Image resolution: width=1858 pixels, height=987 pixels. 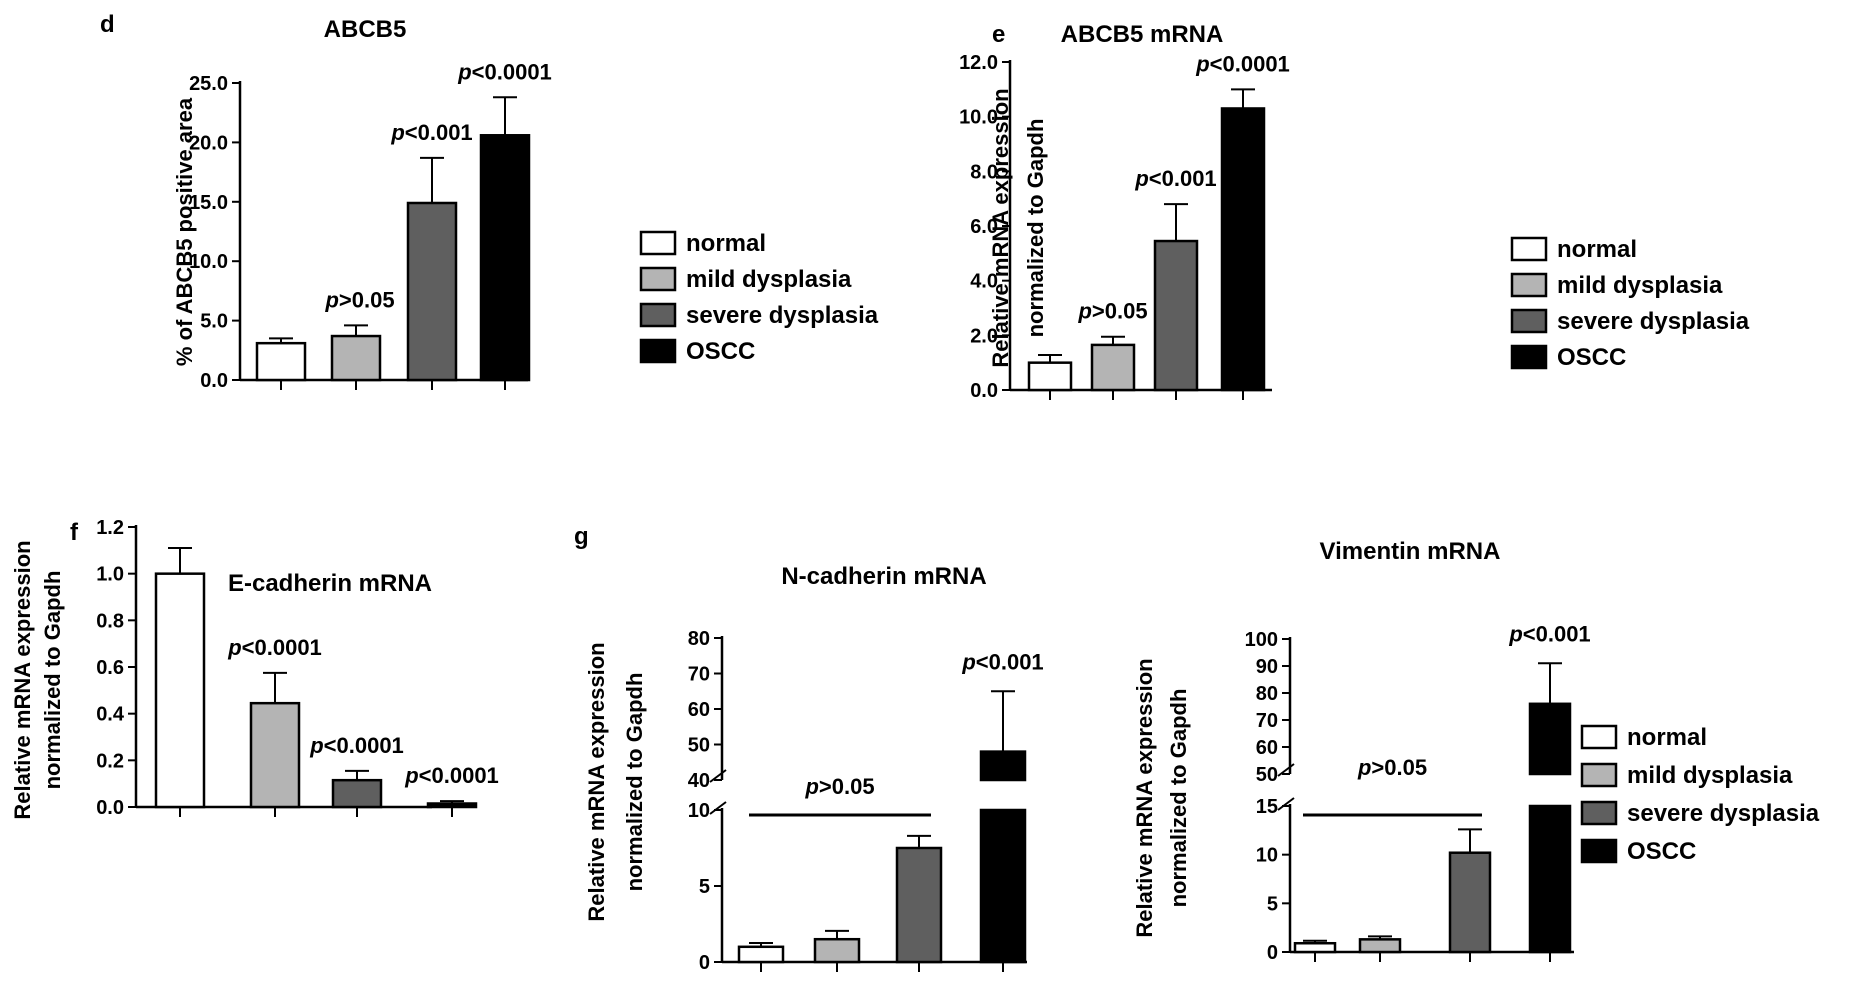 I want to click on y-tick-label: 8.0, so click(x=984, y=172).